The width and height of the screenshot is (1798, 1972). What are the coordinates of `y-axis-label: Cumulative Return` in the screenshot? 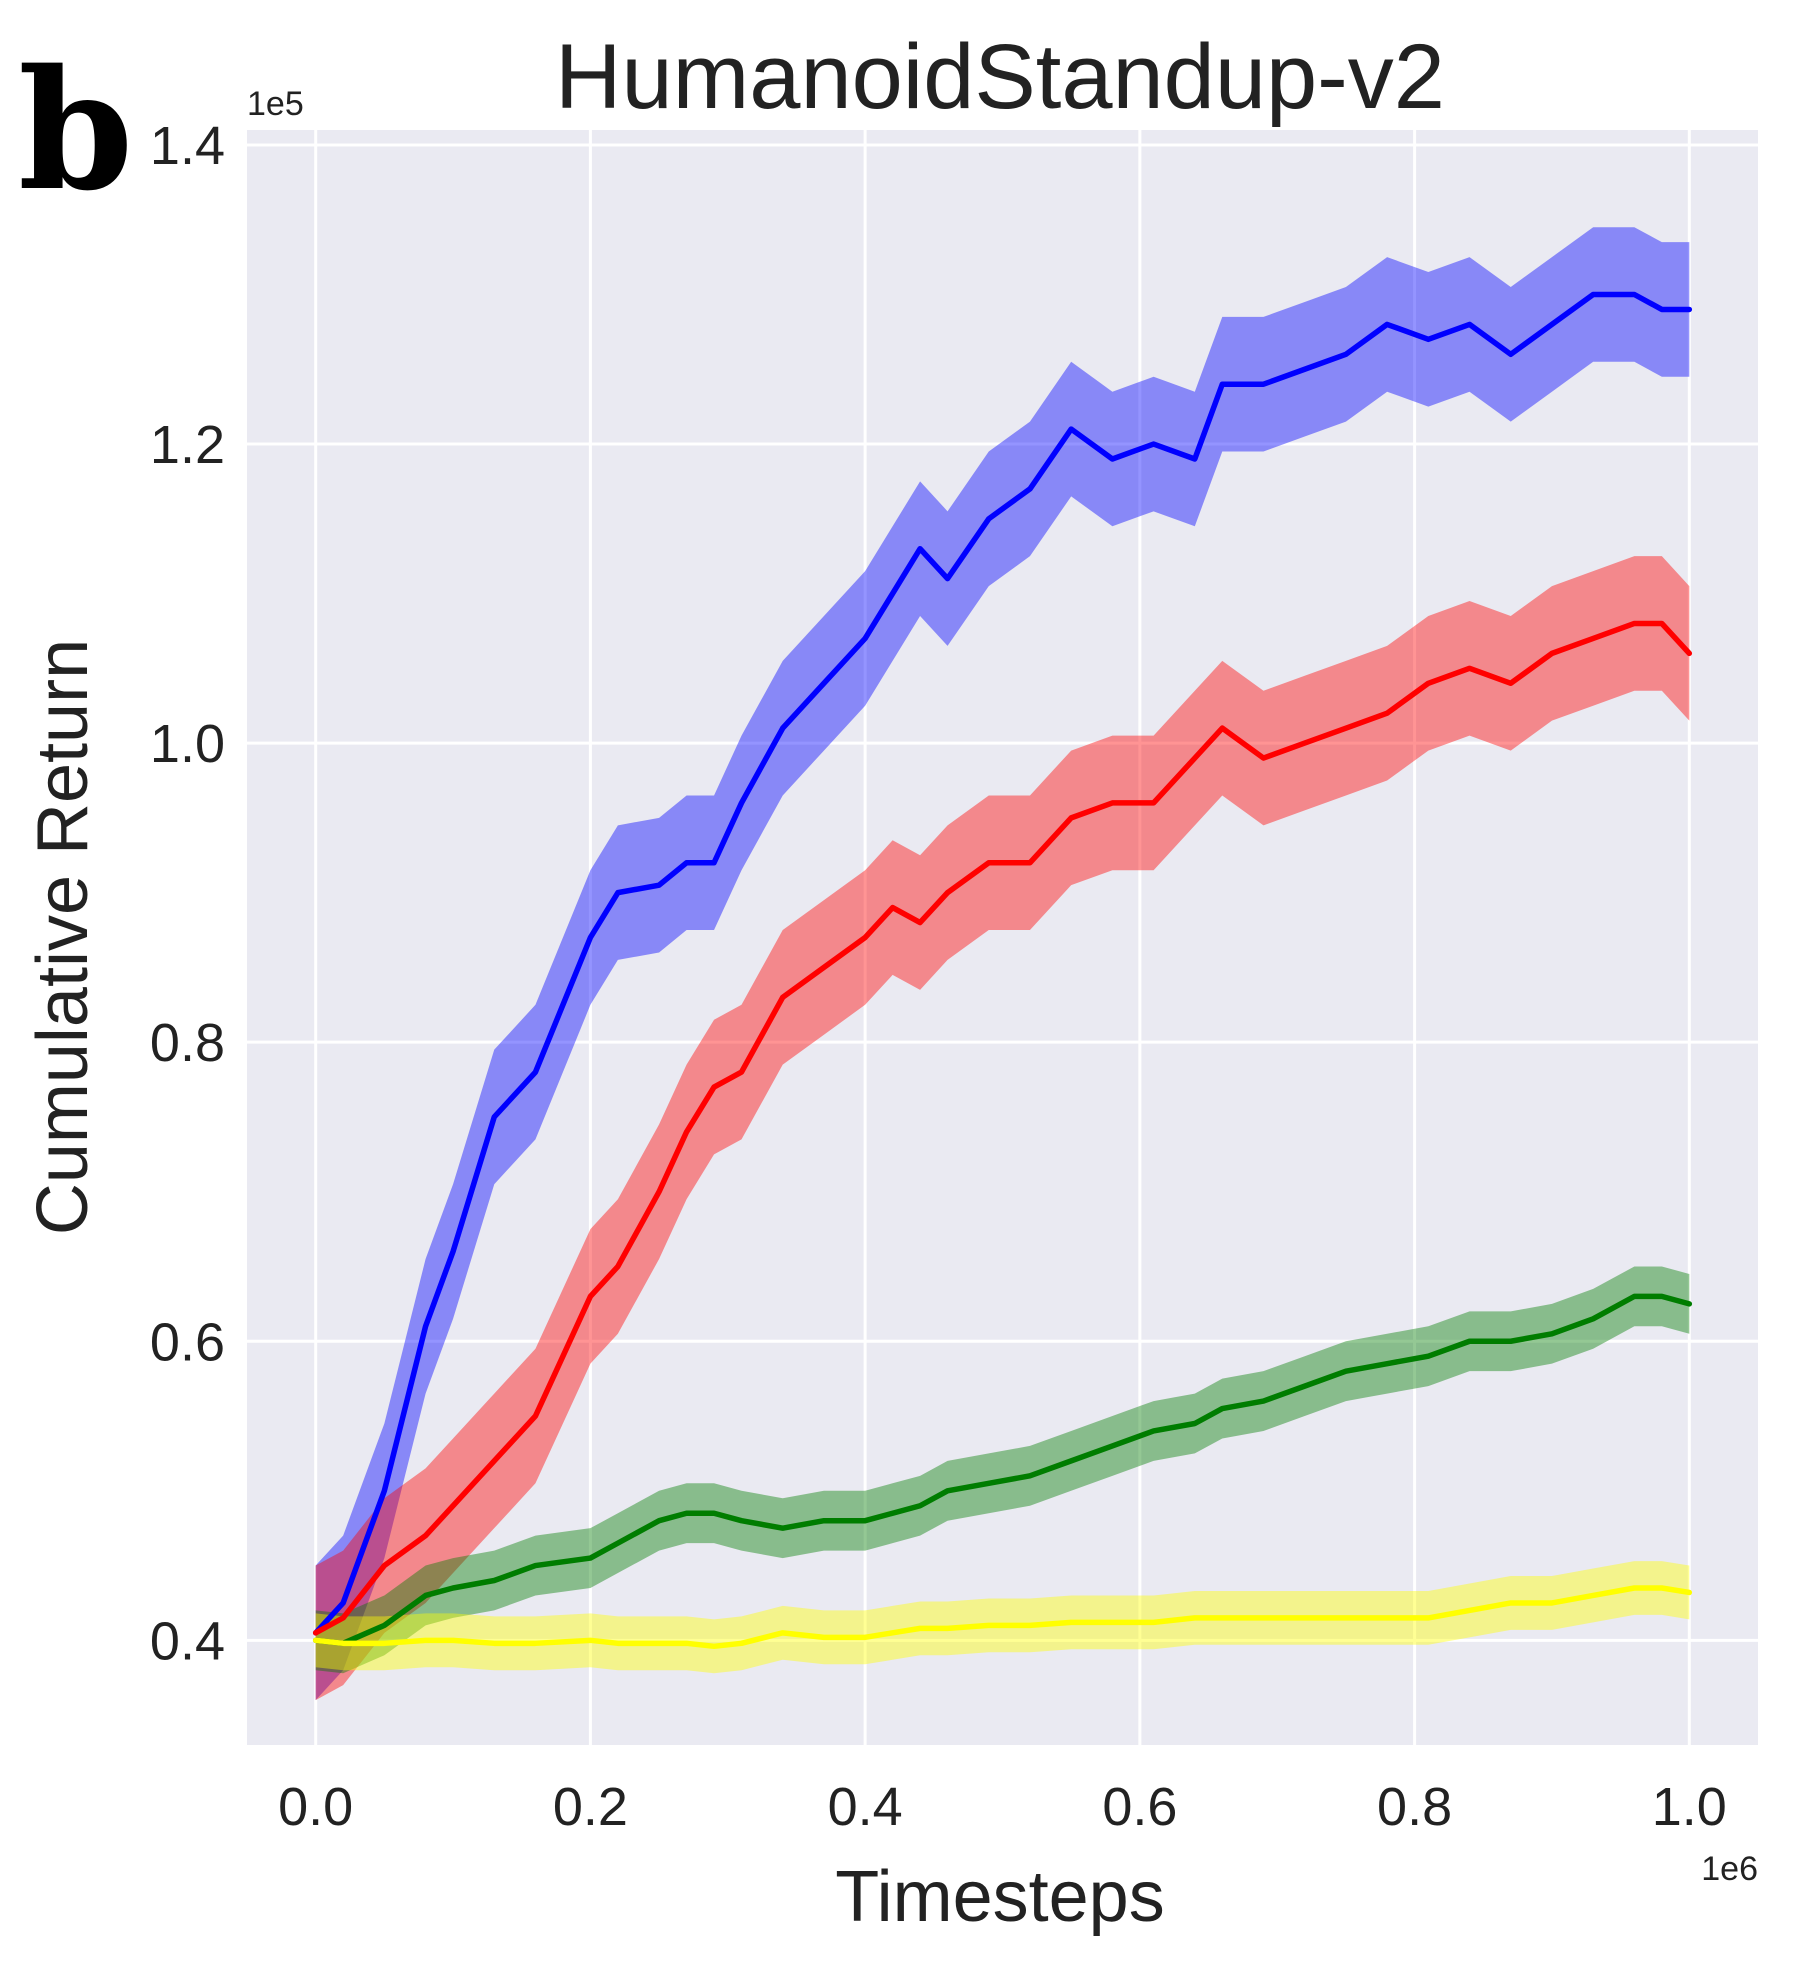 It's located at (63, 937).